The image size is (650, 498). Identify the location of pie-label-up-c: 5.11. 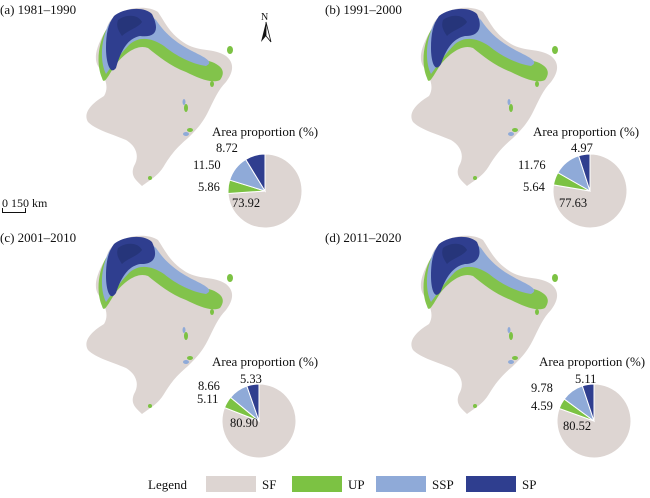
(208, 399).